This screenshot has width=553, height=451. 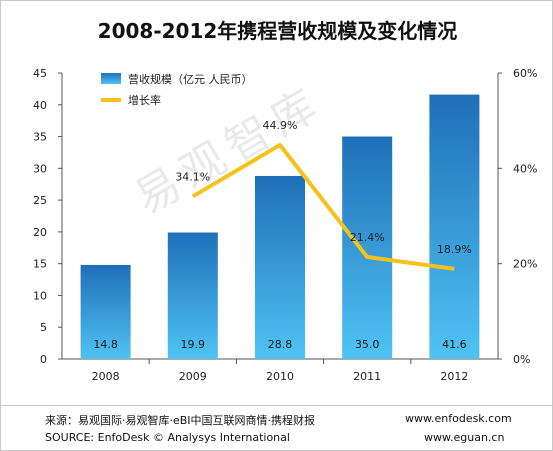 What do you see at coordinates (367, 237) in the screenshot?
I see `growth-rate-label: 21.4%` at bounding box center [367, 237].